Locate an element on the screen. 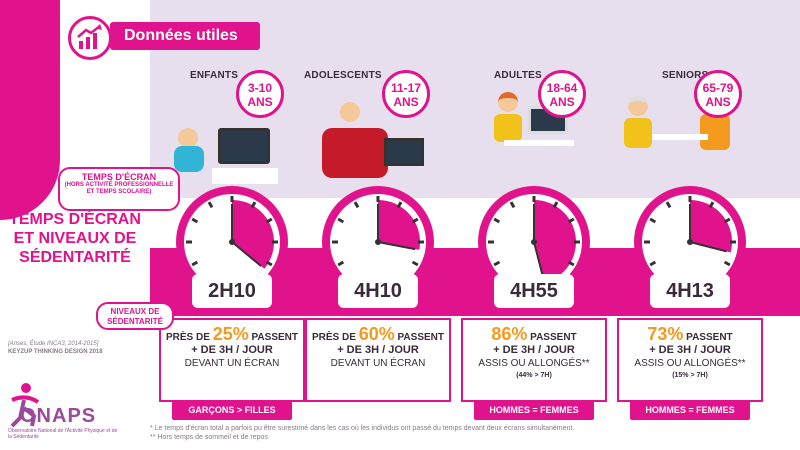  screen-duration: 4H13 is located at coordinates (690, 291).